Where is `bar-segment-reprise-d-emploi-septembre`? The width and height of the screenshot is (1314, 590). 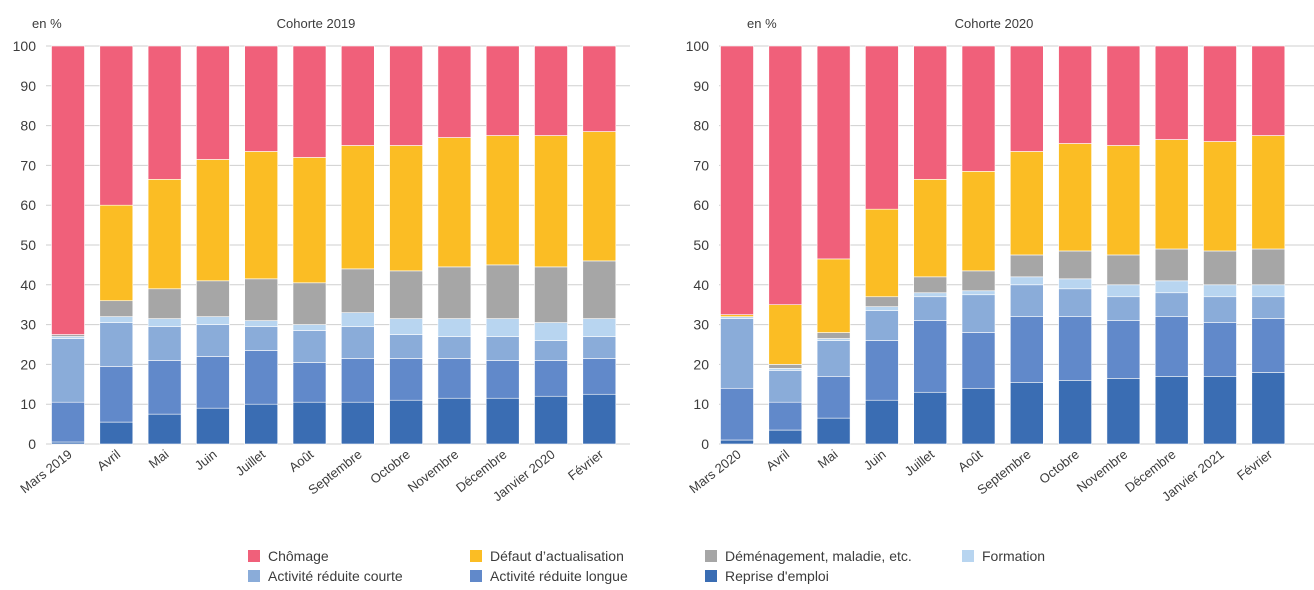
bar-segment-reprise-d-emploi-septembre is located at coordinates (1026, 413).